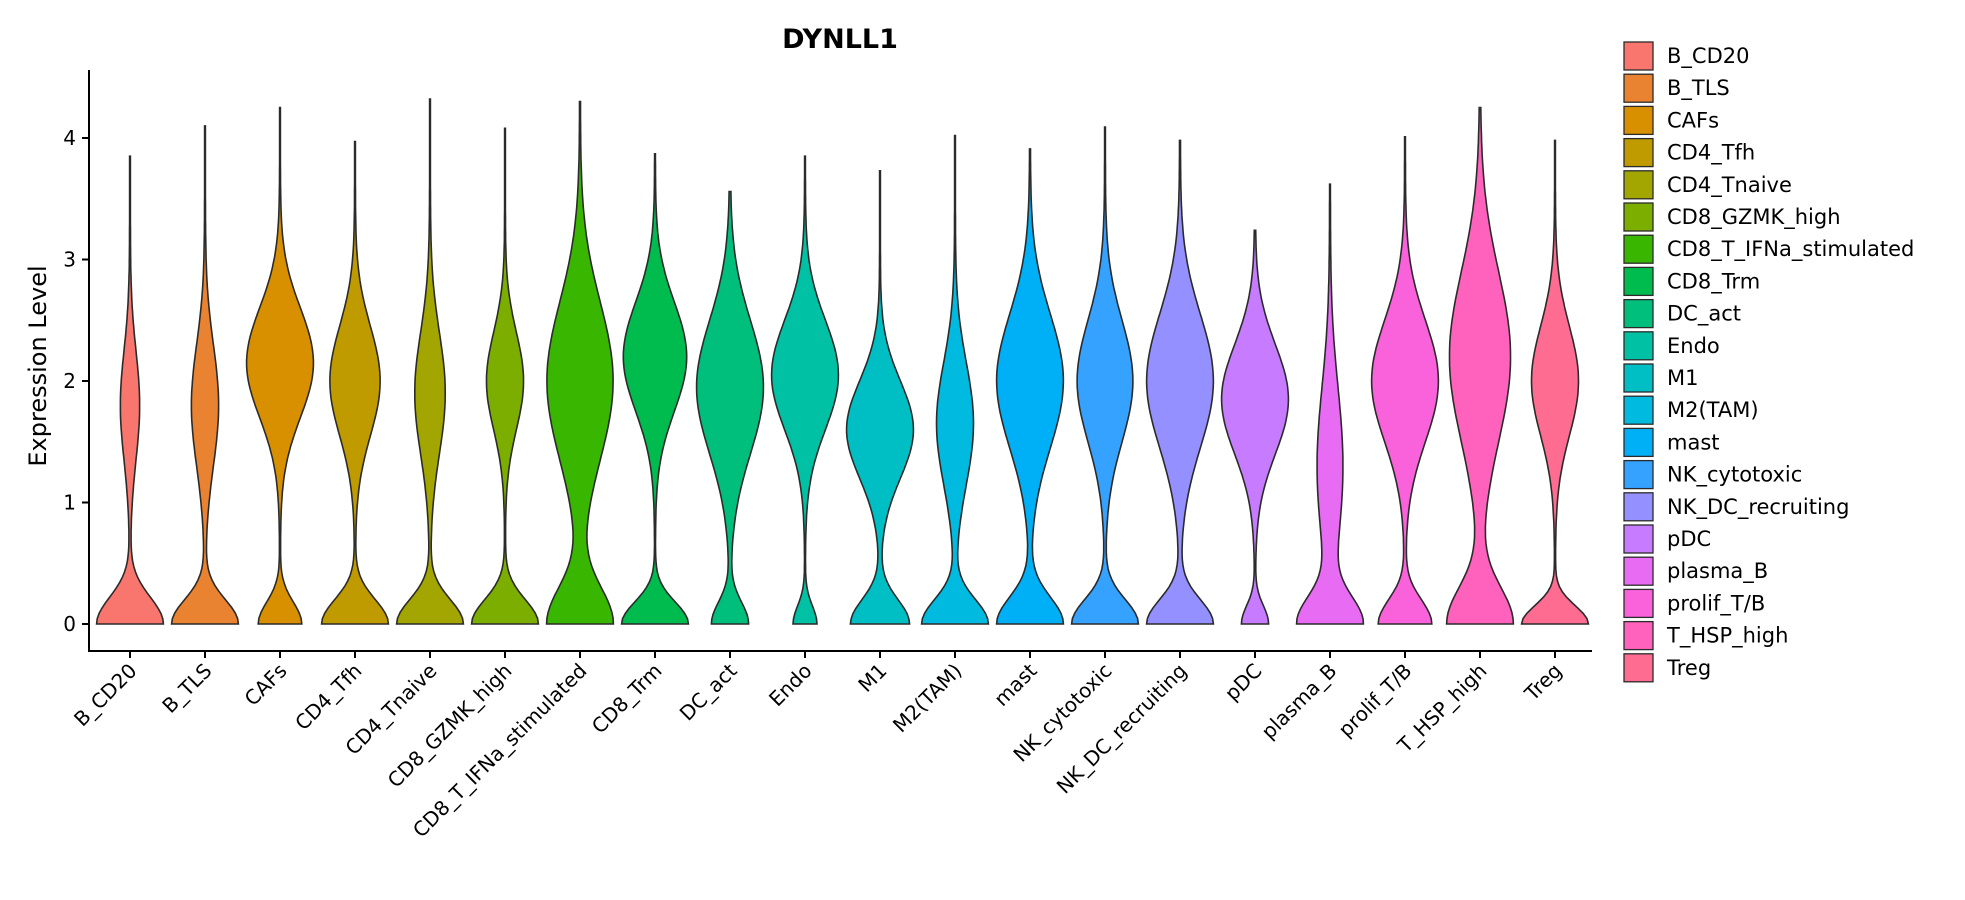 The height and width of the screenshot is (900, 1965). What do you see at coordinates (1693, 120) in the screenshot?
I see `legend-label: CAFs` at bounding box center [1693, 120].